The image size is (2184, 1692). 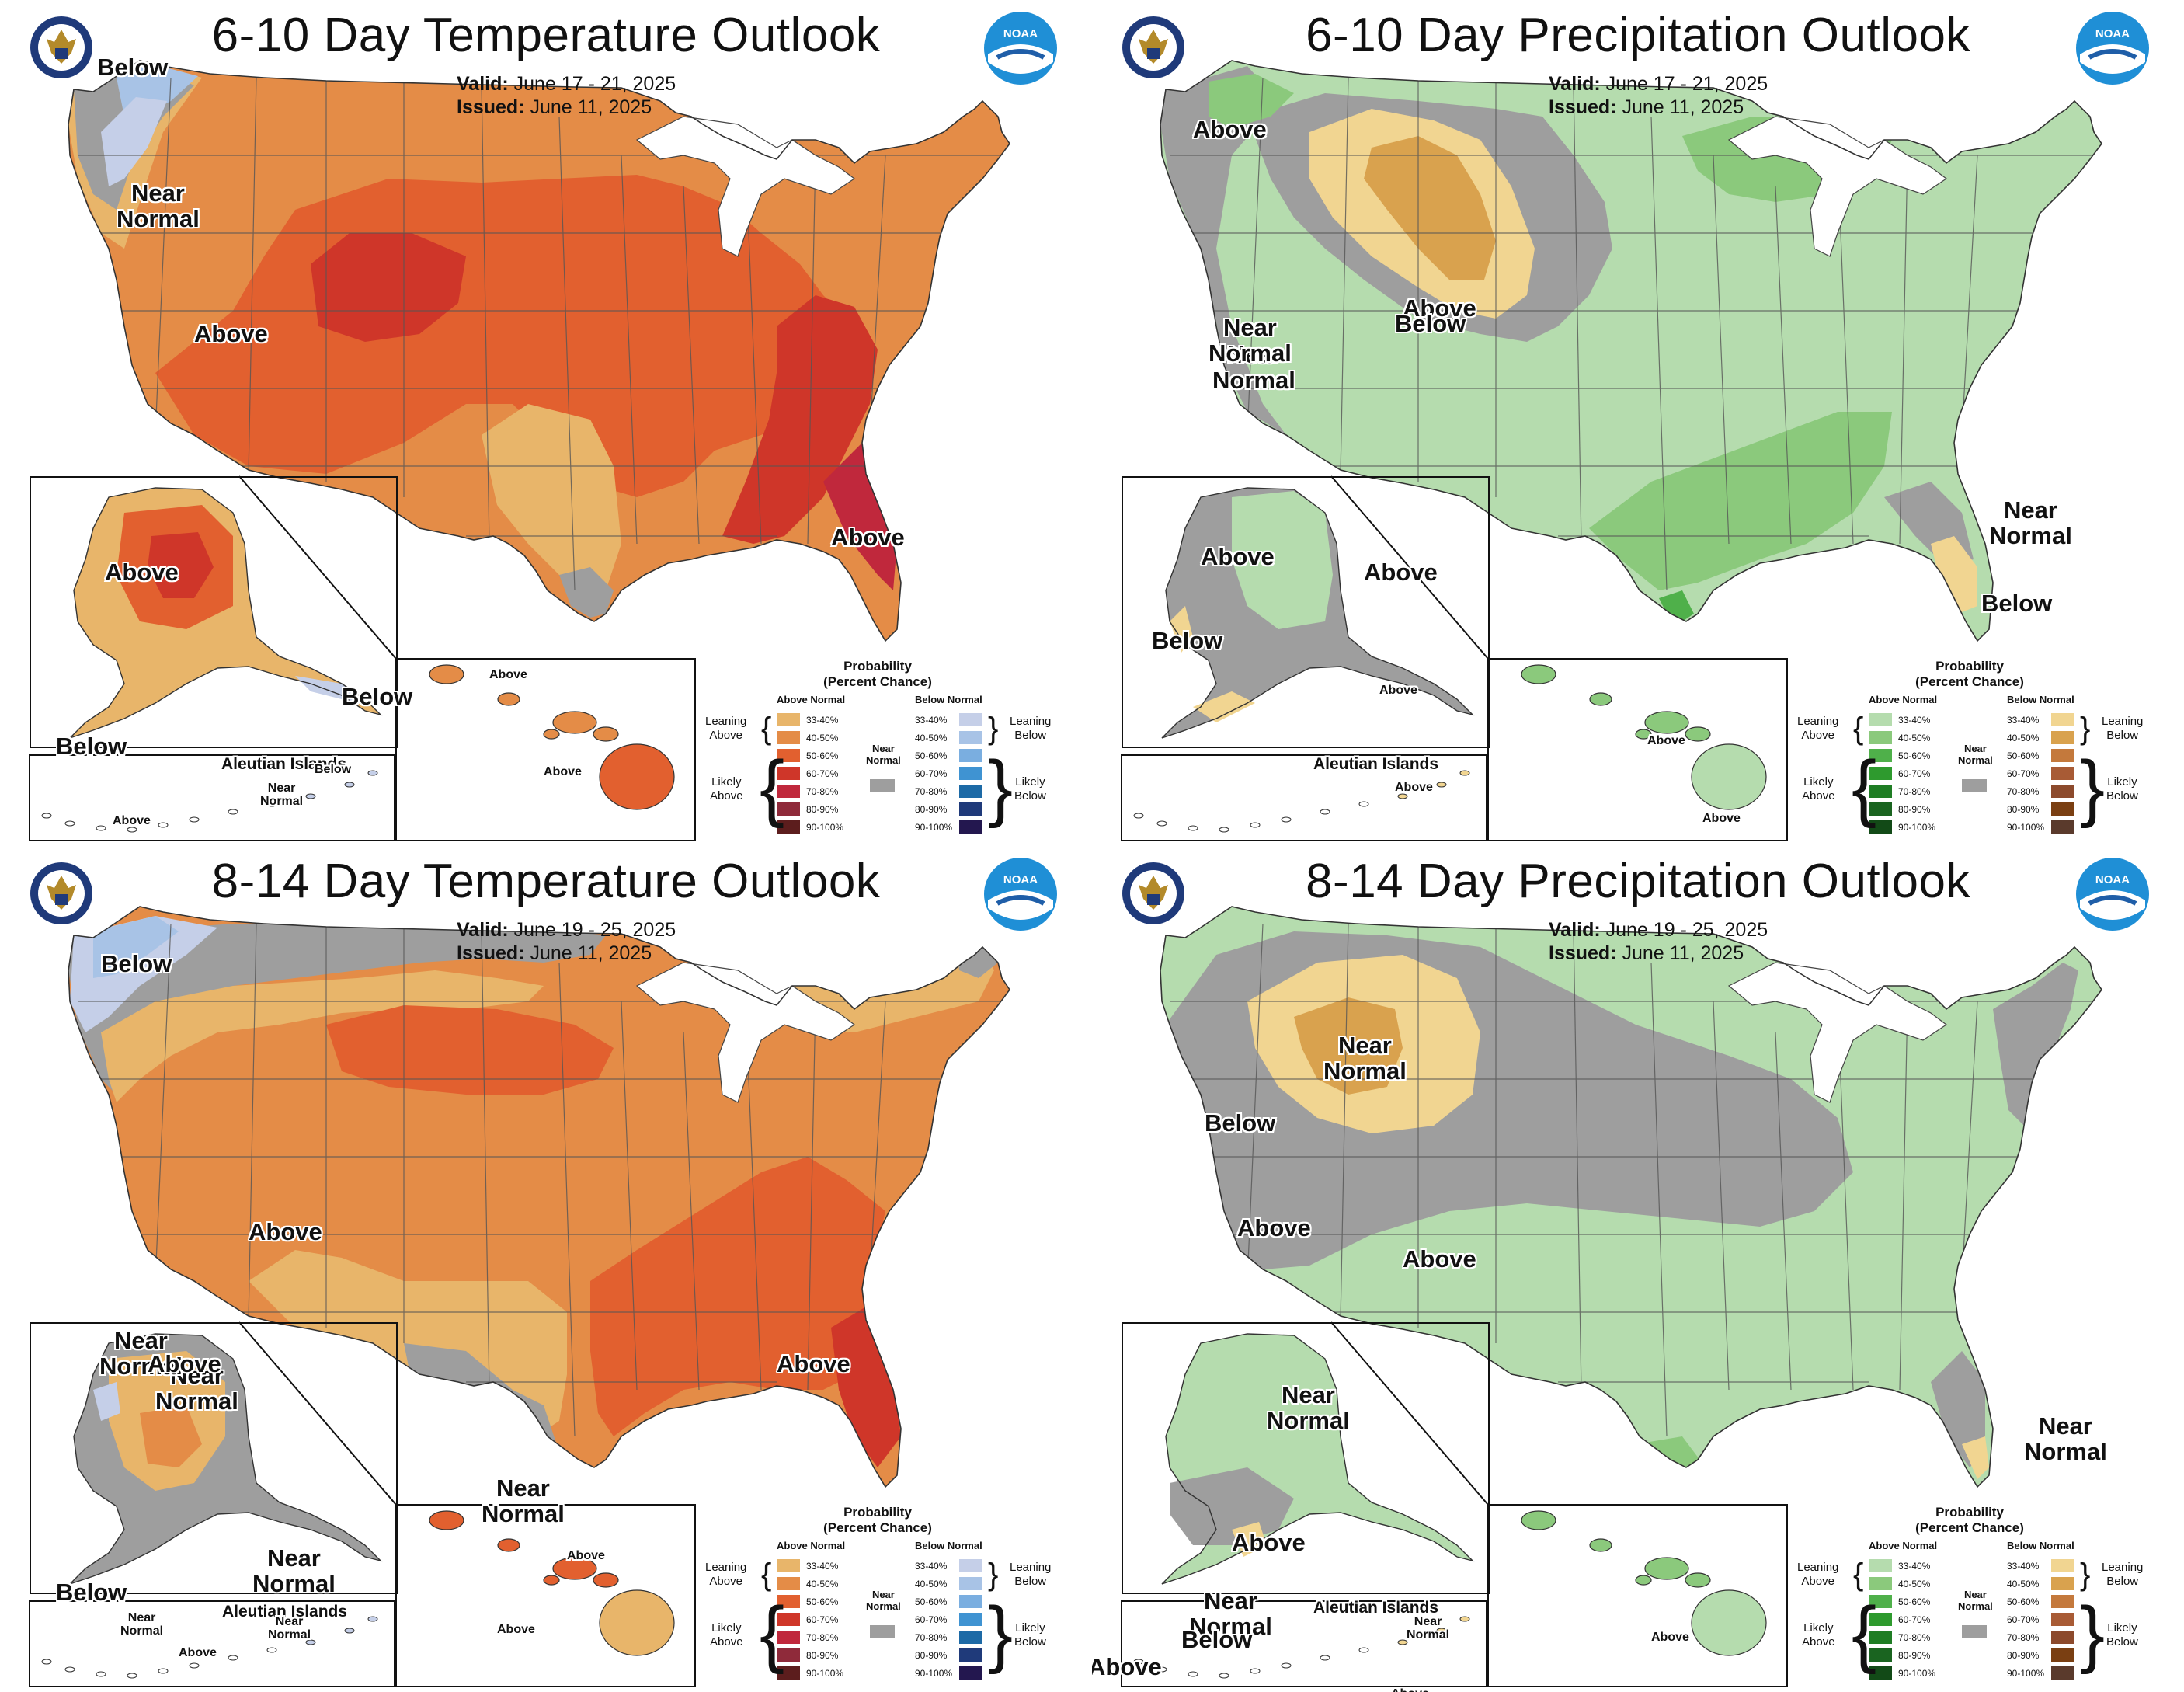 What do you see at coordinates (2041, 699) in the screenshot?
I see `legend-below-header: Below Normal` at bounding box center [2041, 699].